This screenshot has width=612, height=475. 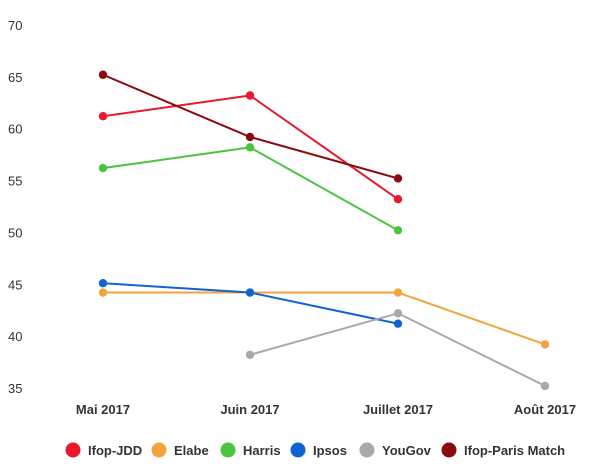 I want to click on y-axis: 35 40 45 50 55 60 65 70, so click(x=15, y=207).